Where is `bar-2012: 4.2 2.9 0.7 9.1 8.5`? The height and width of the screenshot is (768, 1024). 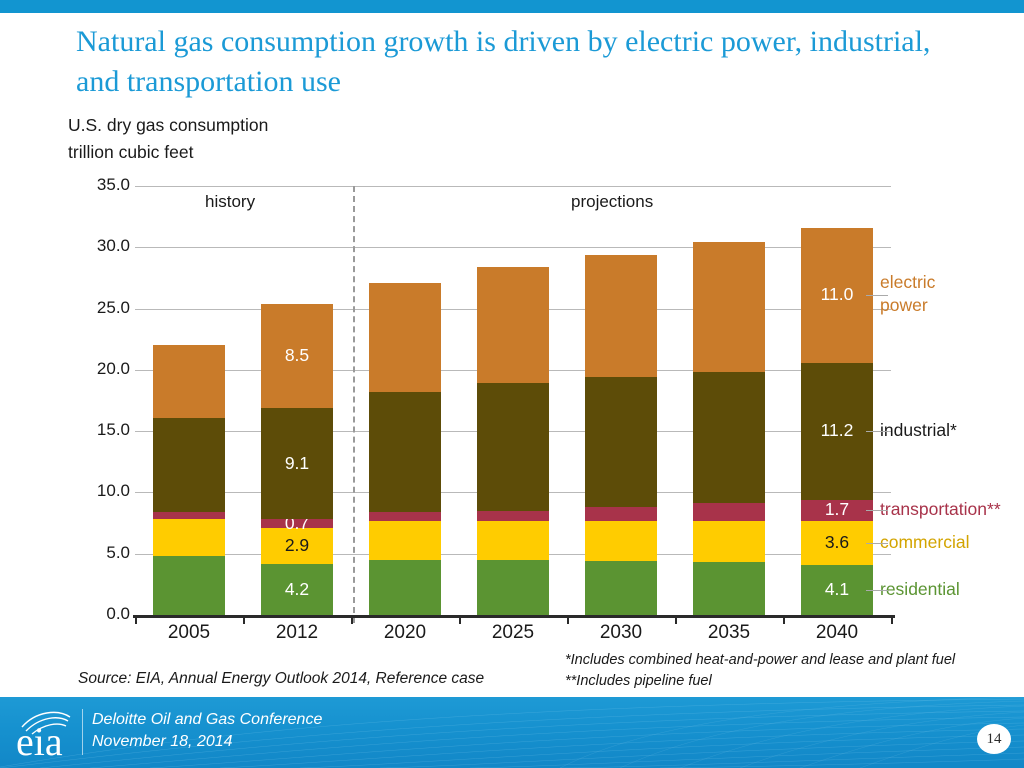
bar-2012: 4.2 2.9 0.7 9.1 8.5 is located at coordinates (297, 459).